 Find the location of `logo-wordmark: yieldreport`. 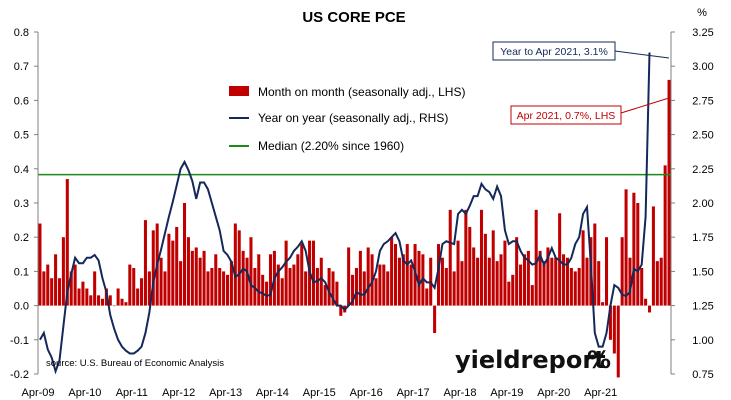

logo-wordmark: yieldreport is located at coordinates (530, 360).